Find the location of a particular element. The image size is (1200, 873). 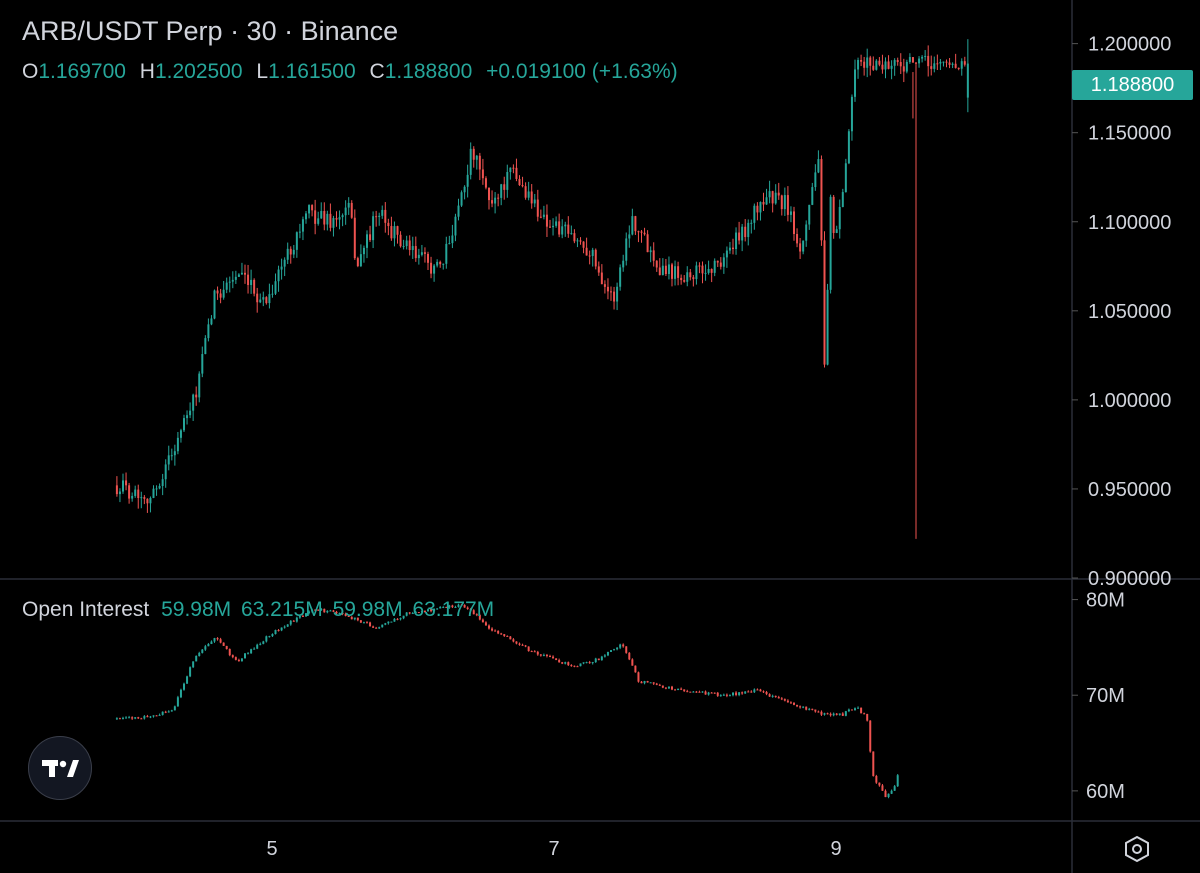

tradingview-logo-icon is located at coordinates (60, 768).